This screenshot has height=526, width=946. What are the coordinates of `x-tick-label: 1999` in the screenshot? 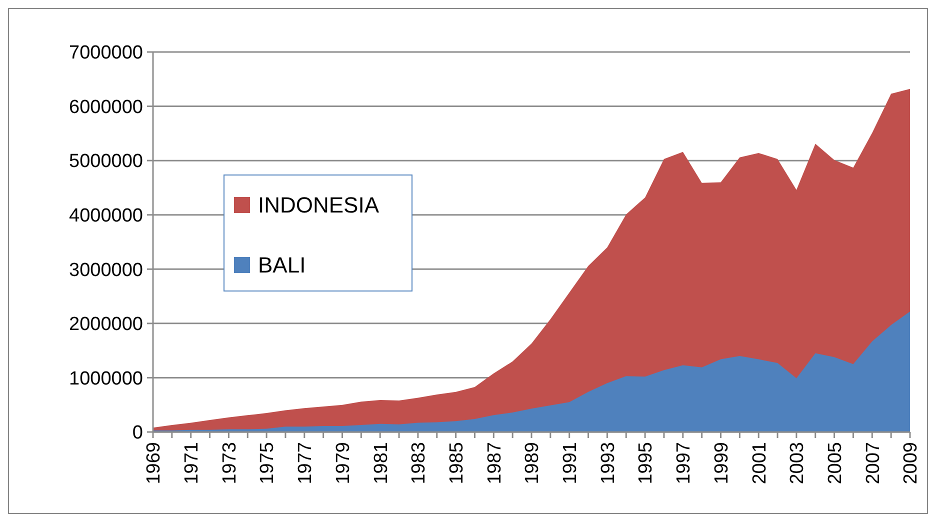 It's located at (721, 463).